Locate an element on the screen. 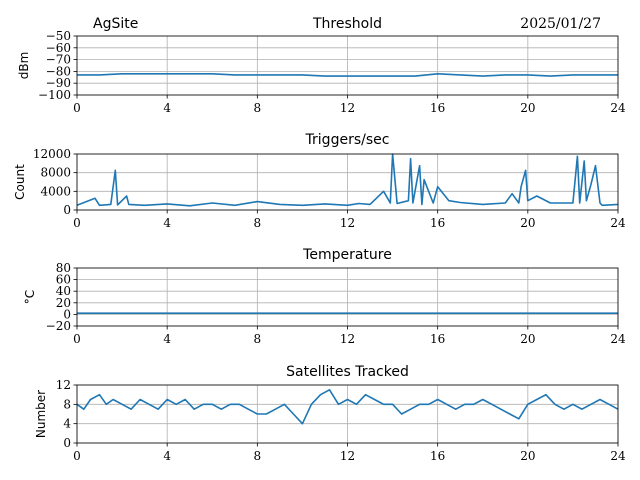  triggers-ytick-label: 0 is located at coordinates (67, 210).